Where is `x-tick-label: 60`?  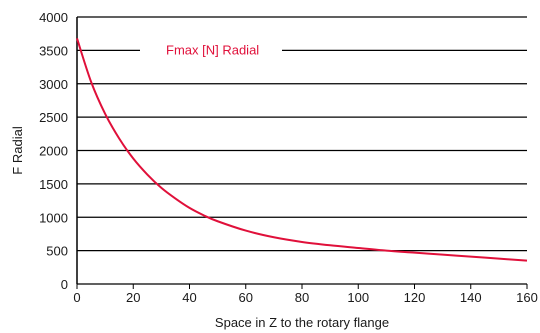
x-tick-label: 60 is located at coordinates (246, 297).